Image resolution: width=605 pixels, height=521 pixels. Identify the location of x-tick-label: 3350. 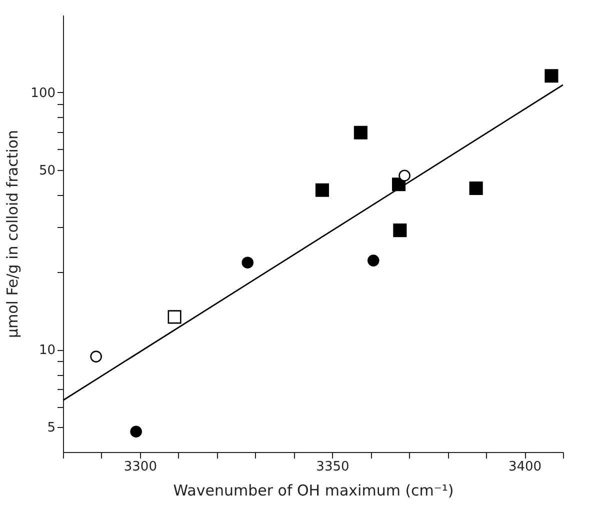
(333, 467).